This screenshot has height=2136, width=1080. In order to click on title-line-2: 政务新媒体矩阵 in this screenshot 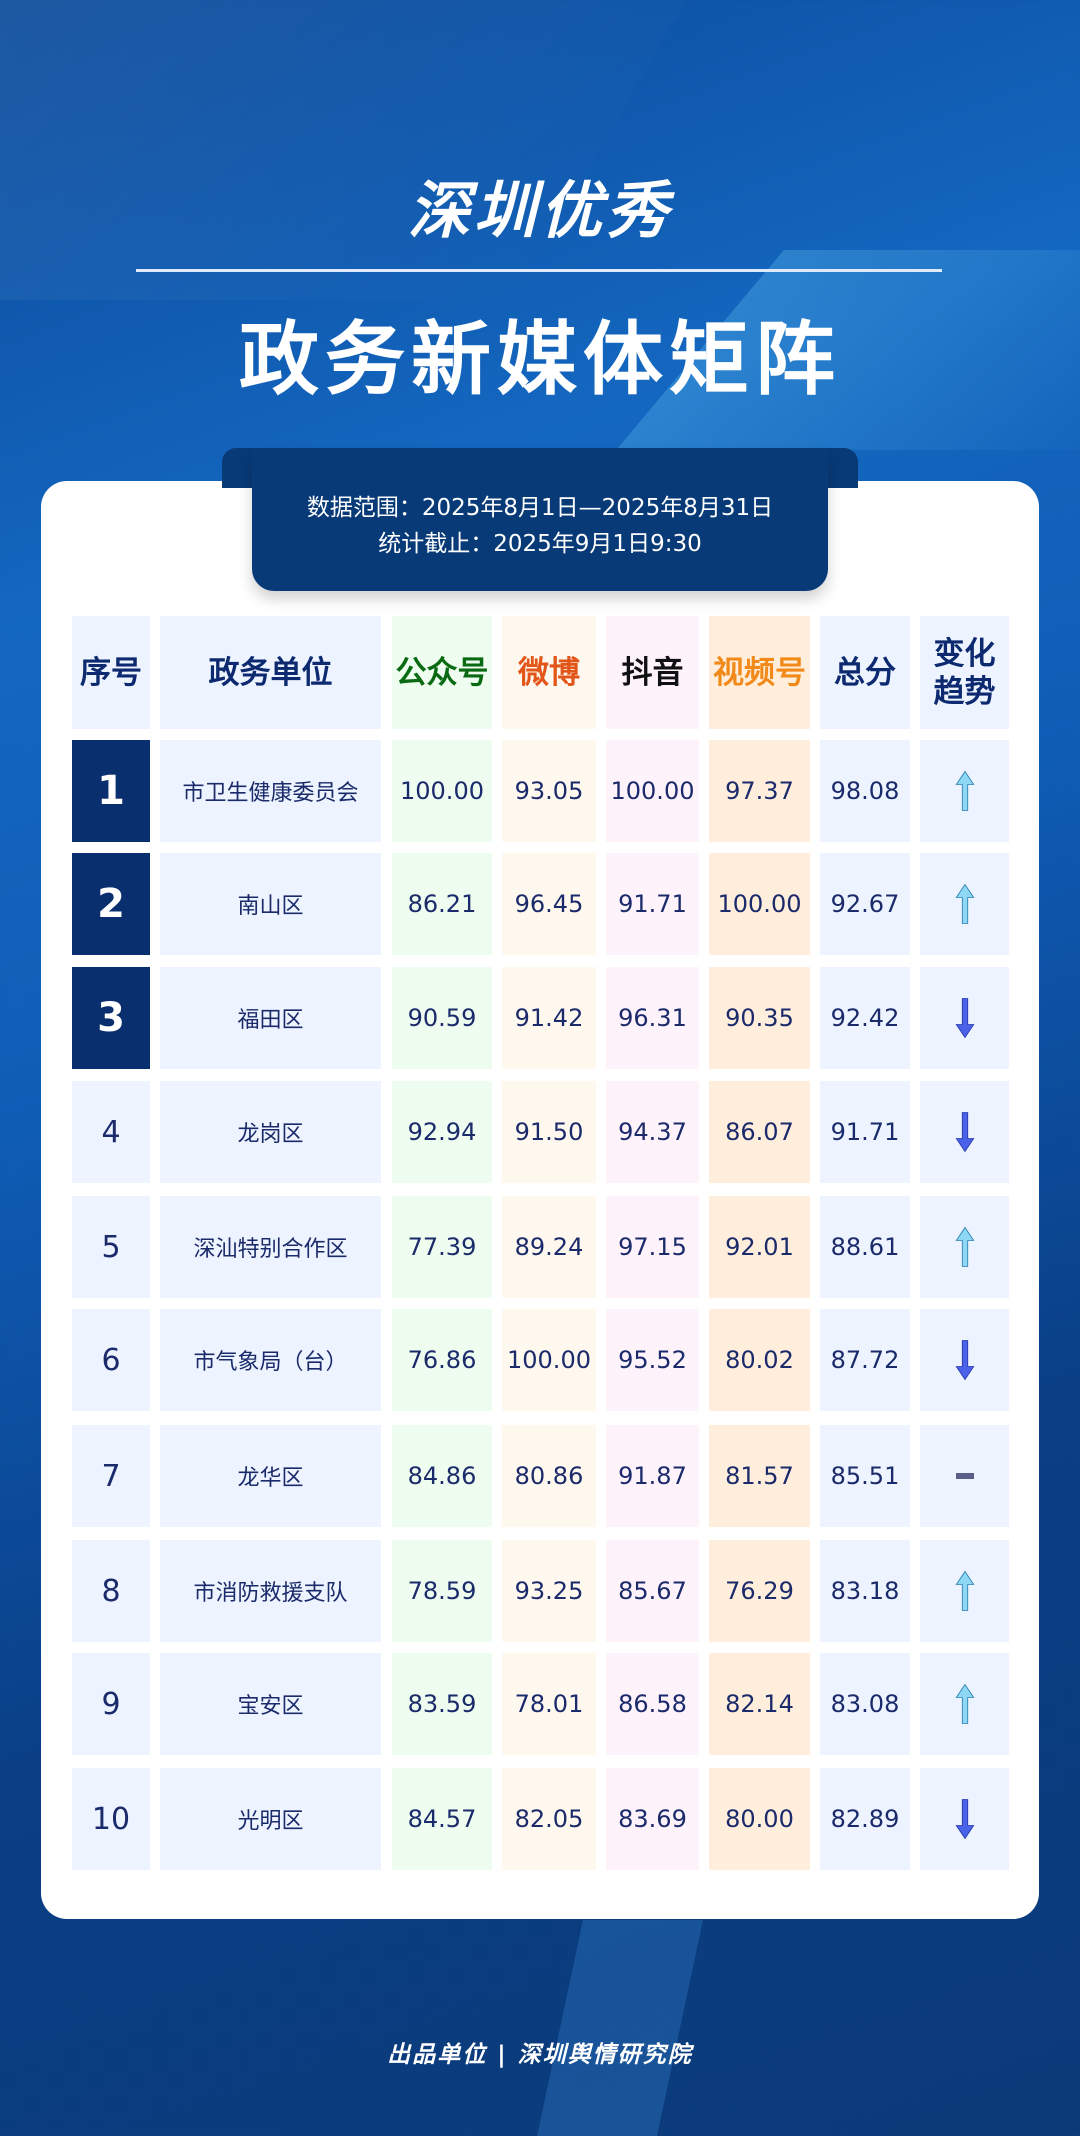, I will do `click(540, 359)`.